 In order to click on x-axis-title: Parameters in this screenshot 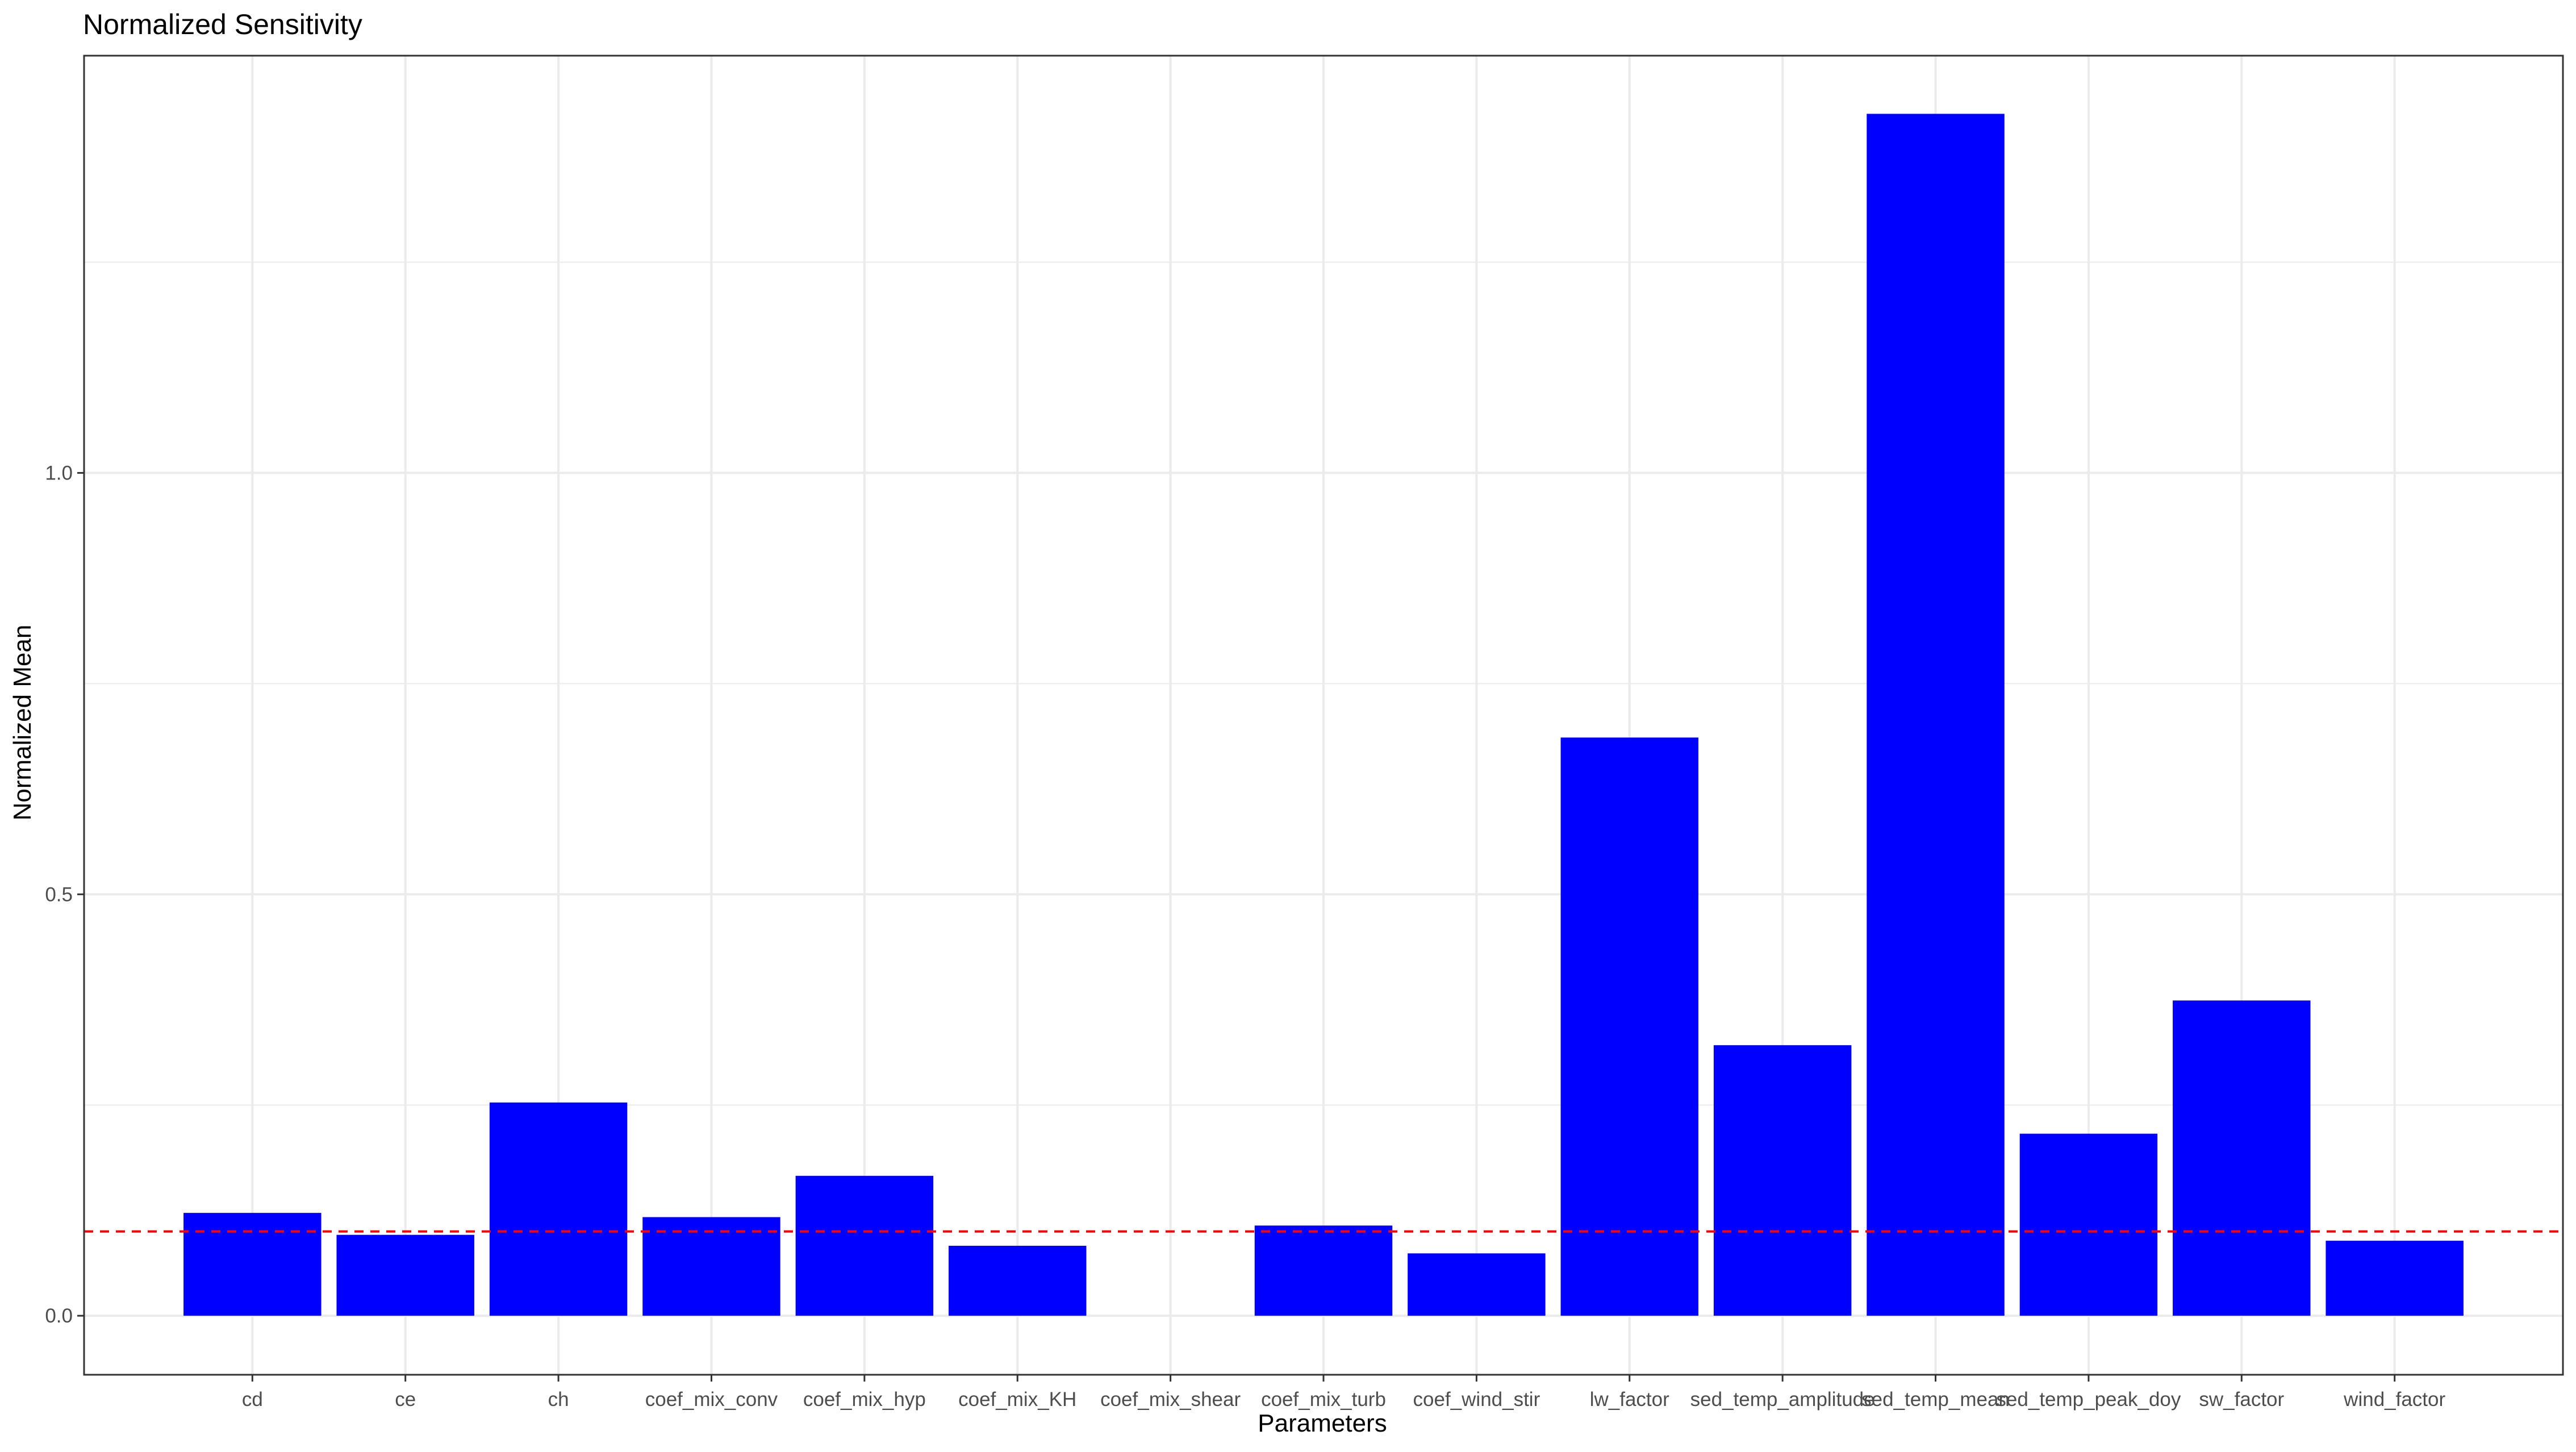, I will do `click(1322, 1423)`.